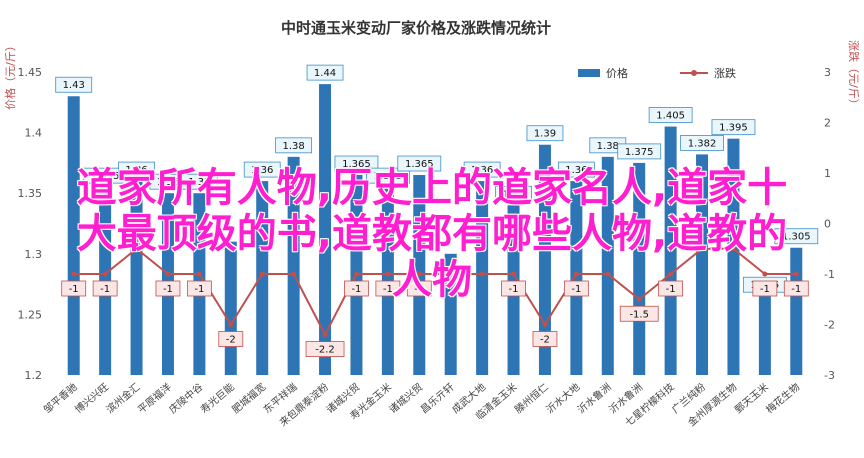 Image resolution: width=864 pixels, height=458 pixels. I want to click on right-tick-label: -1, so click(829, 274).